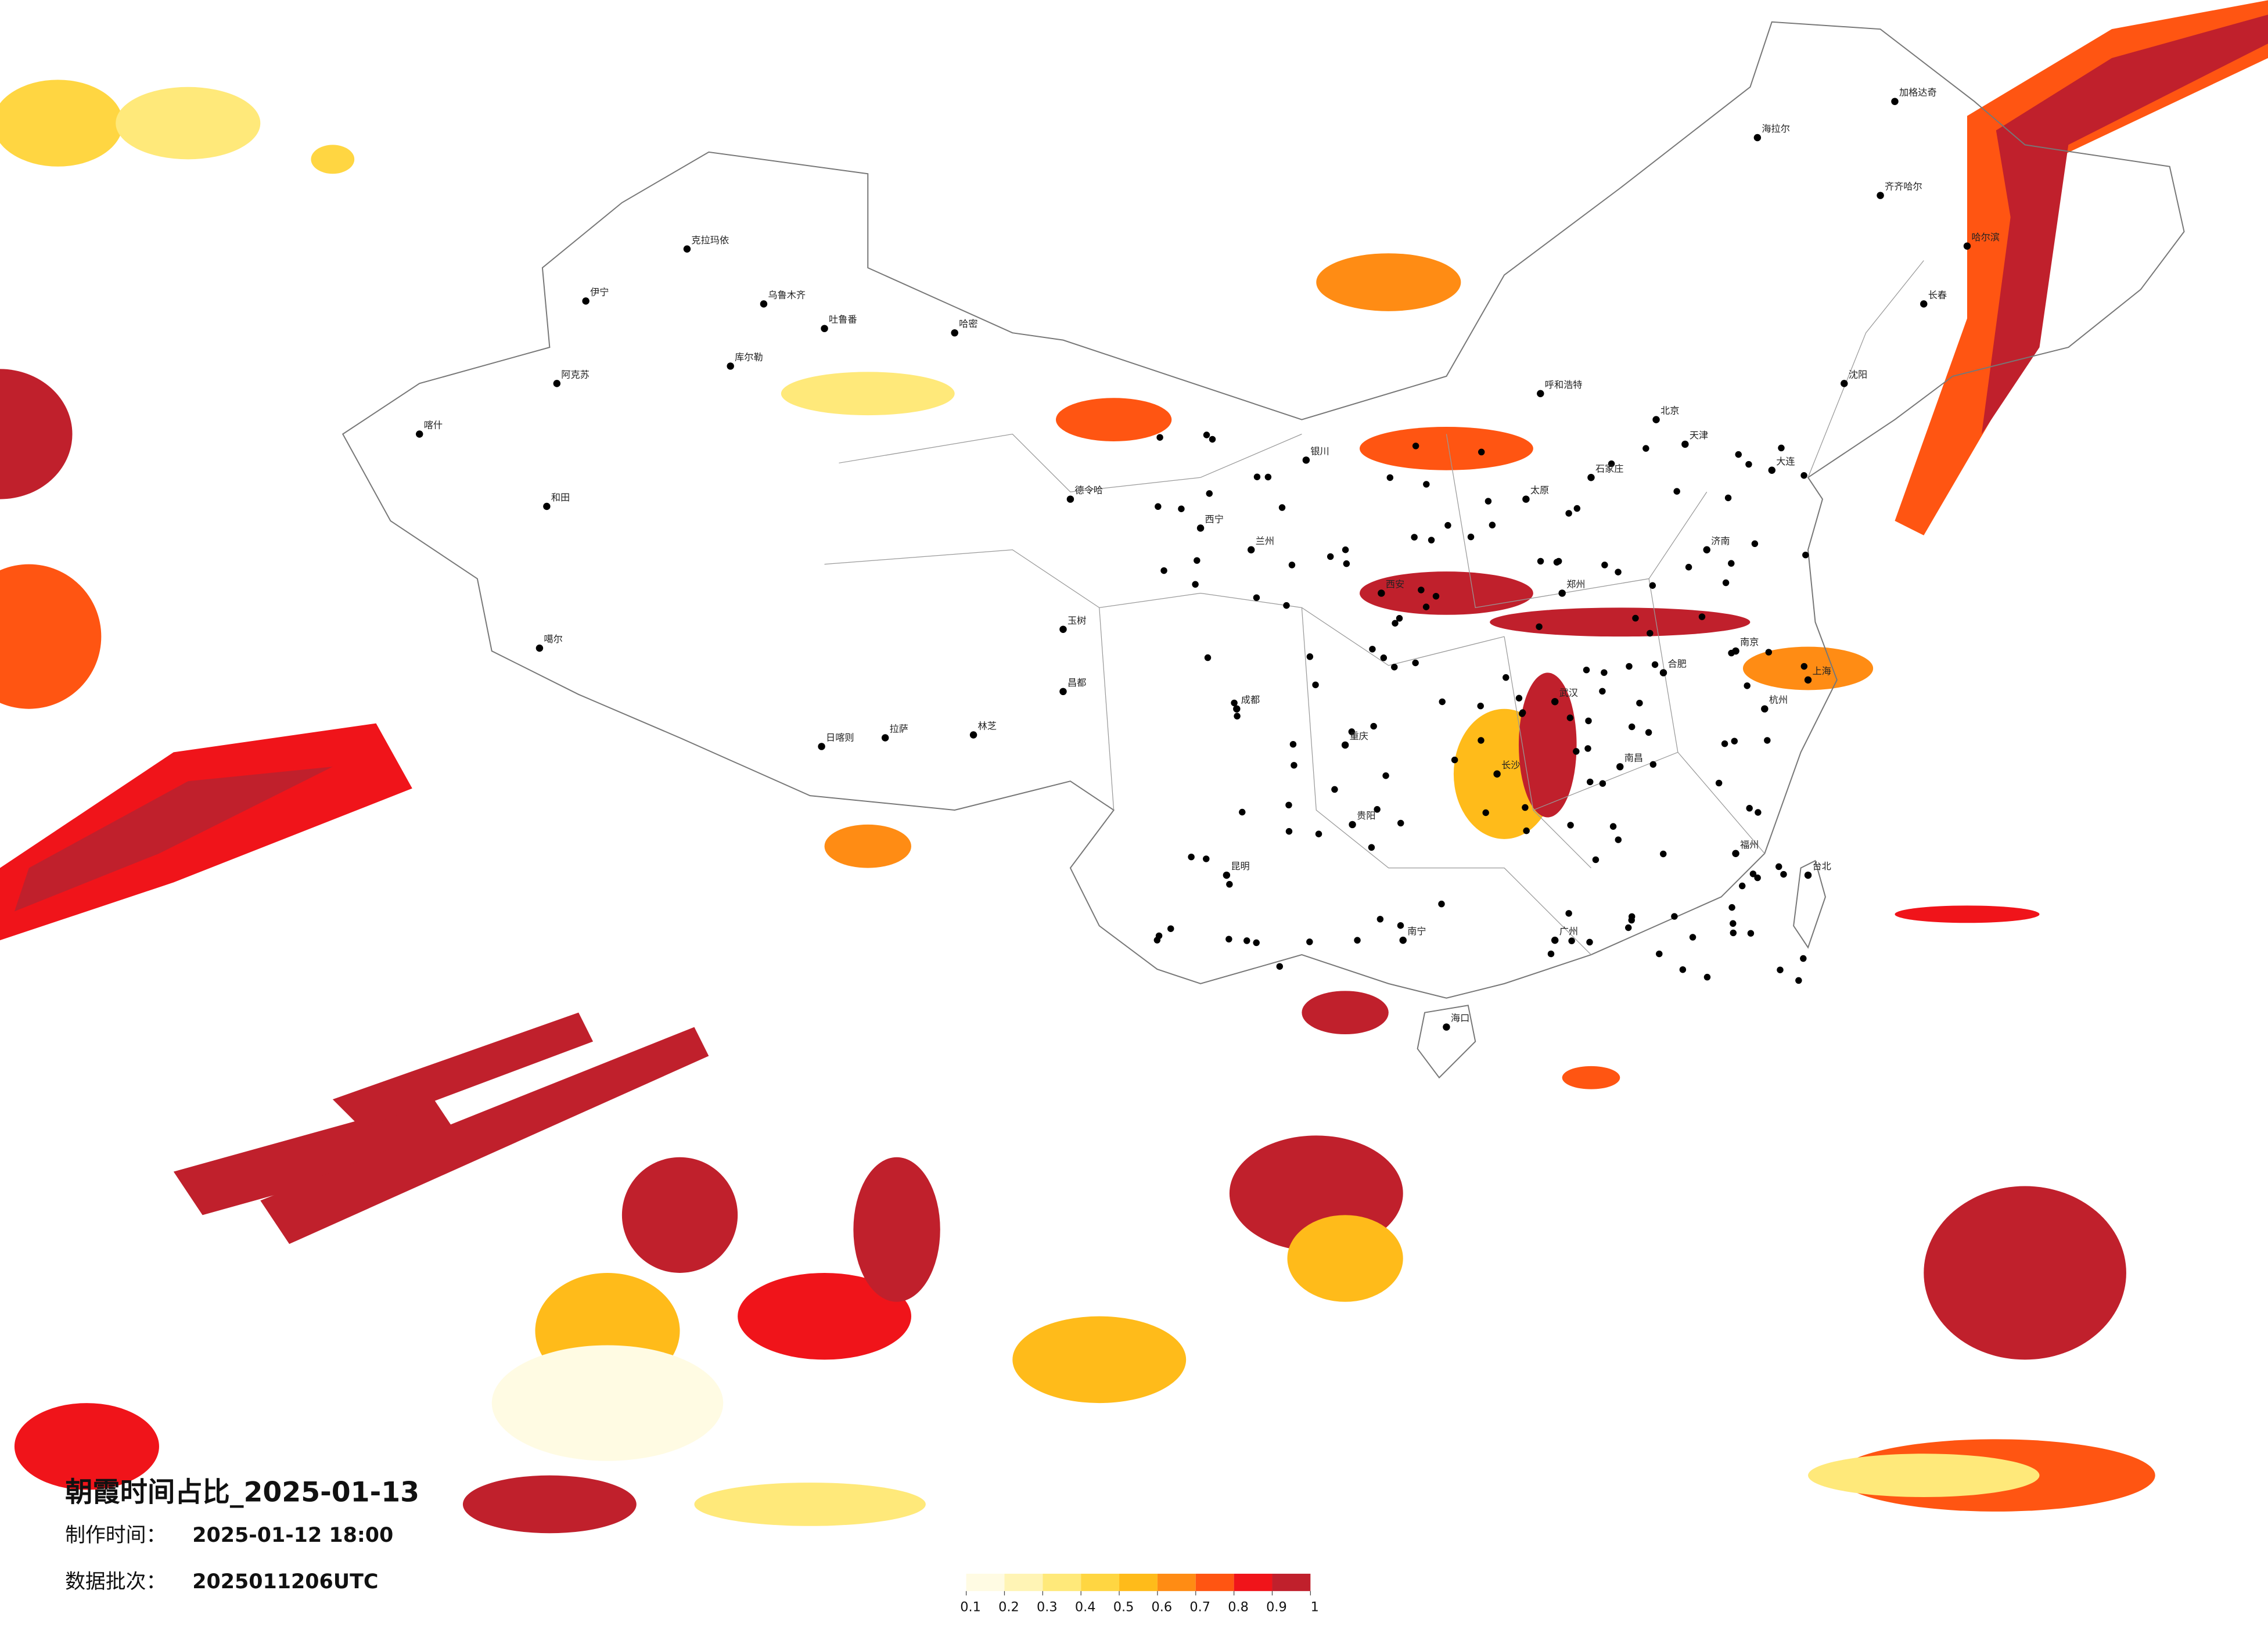  What do you see at coordinates (1568, 931) in the screenshot?
I see `city-label: 广州` at bounding box center [1568, 931].